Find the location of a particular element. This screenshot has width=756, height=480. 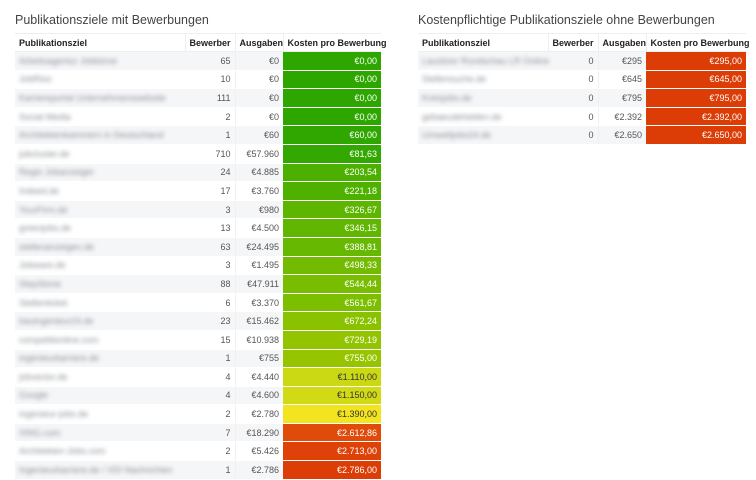

table-row: XING.com 7 €18.290 €2.612,86 is located at coordinates (198, 433).